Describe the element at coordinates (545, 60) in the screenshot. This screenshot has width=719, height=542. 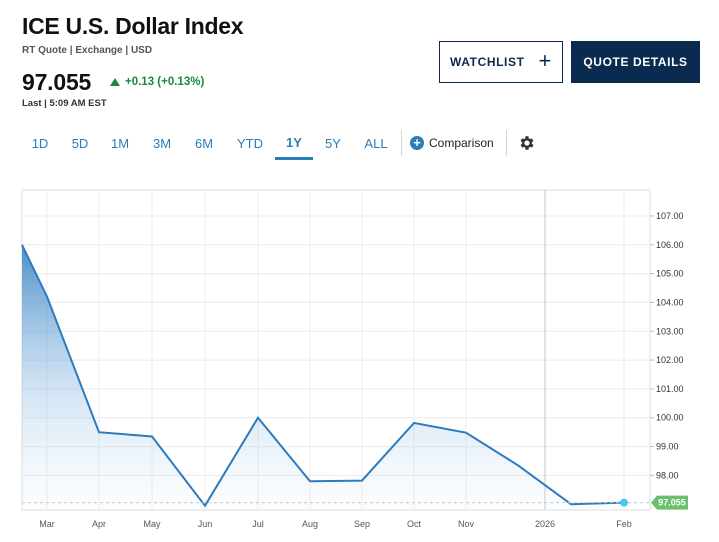
I see `plus-icon: +` at that location.